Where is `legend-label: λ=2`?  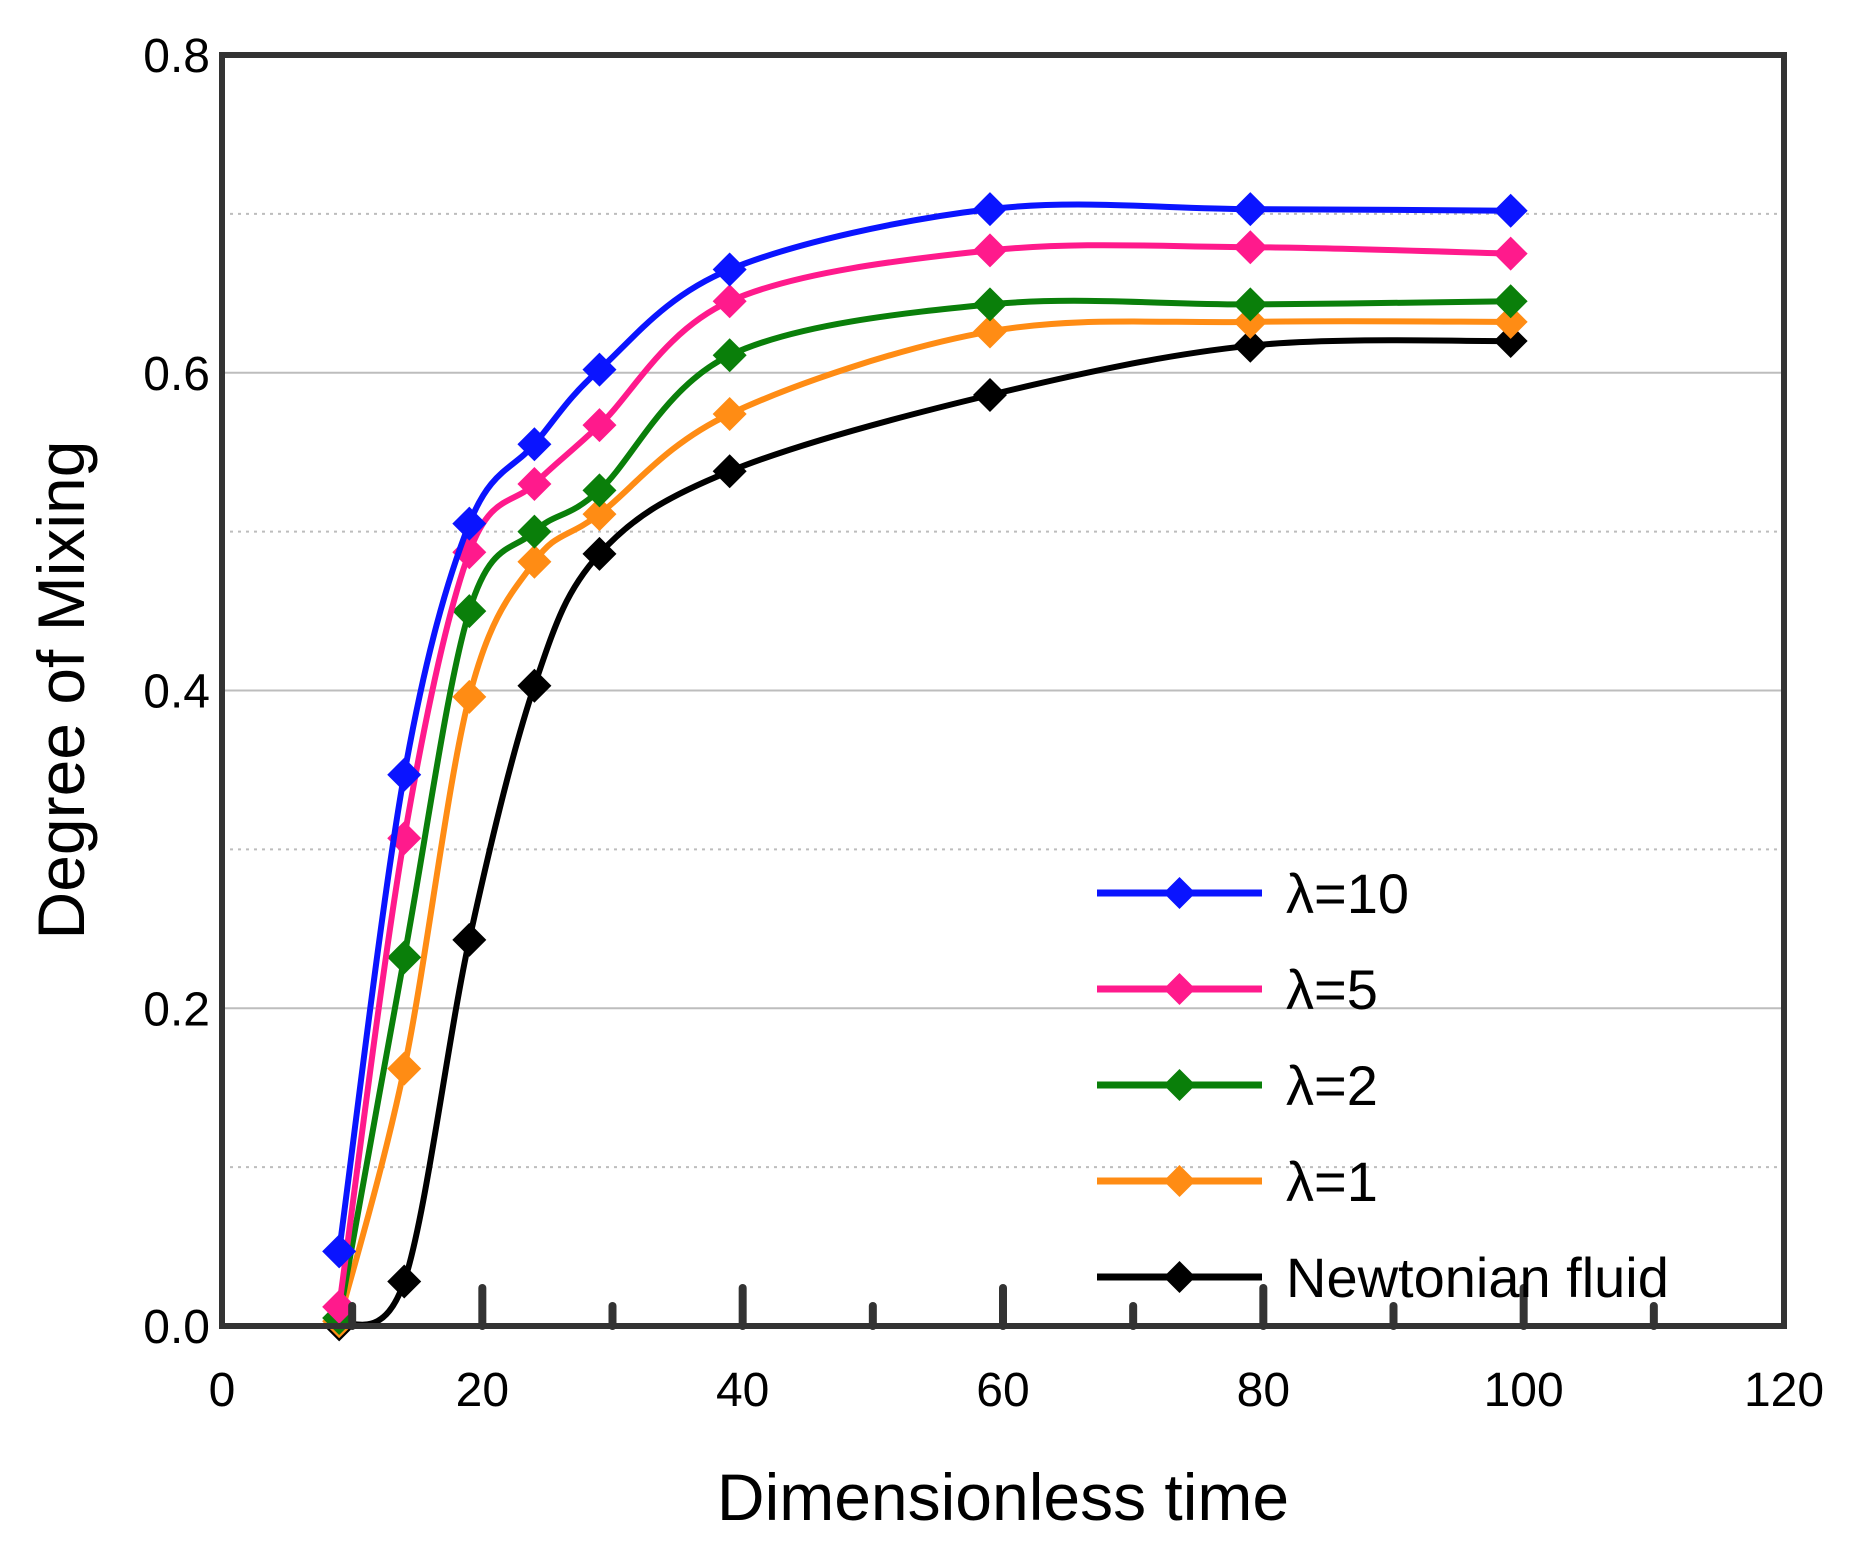
legend-label: λ=2 is located at coordinates (1332, 1085).